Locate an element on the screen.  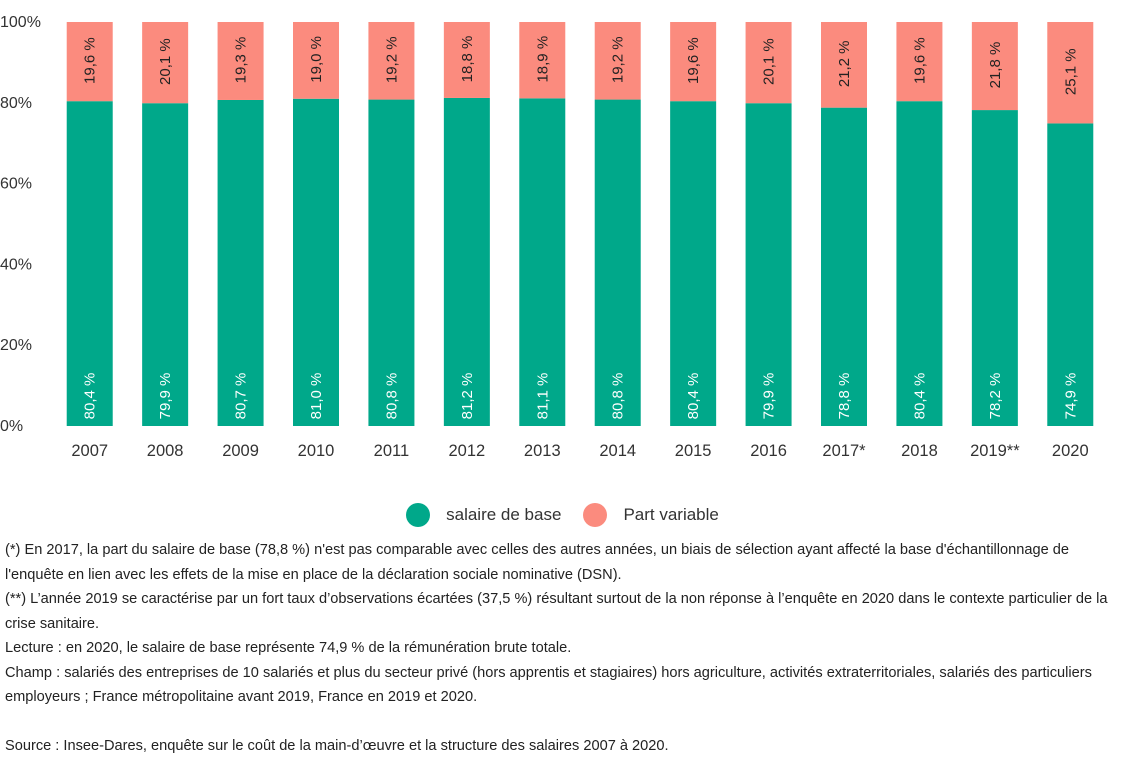
legend-swatch-part-variable is located at coordinates (595, 515).